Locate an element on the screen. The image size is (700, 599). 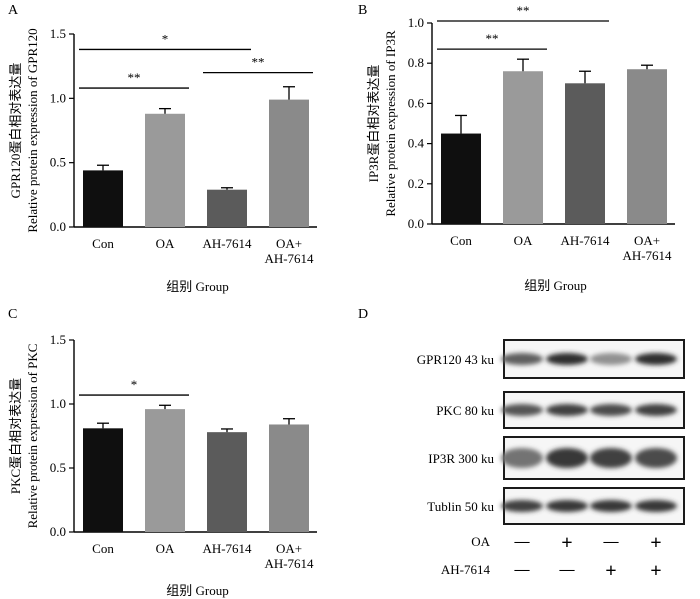
panel-b-ylabel-cn: IP3R蛋白相对表达量 is located at coordinates (373, 124).